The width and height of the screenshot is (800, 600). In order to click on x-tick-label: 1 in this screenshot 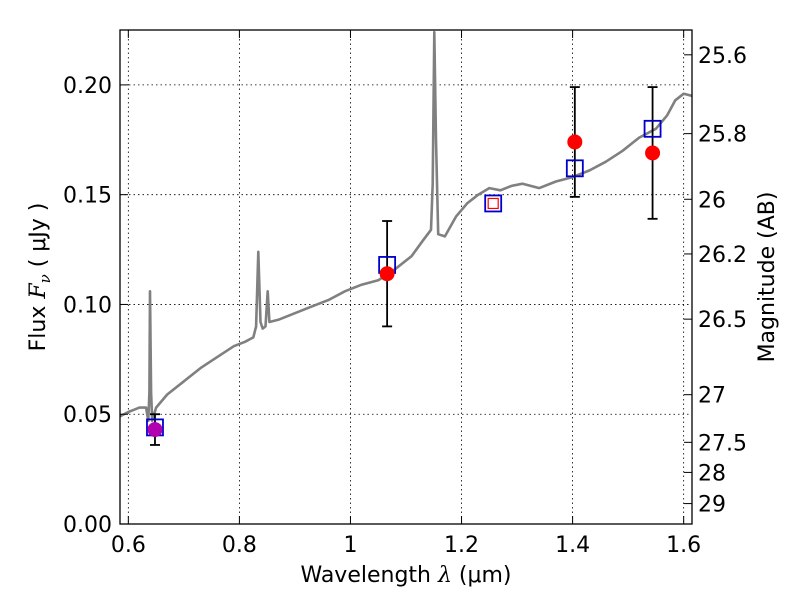, I will do `click(350, 545)`.